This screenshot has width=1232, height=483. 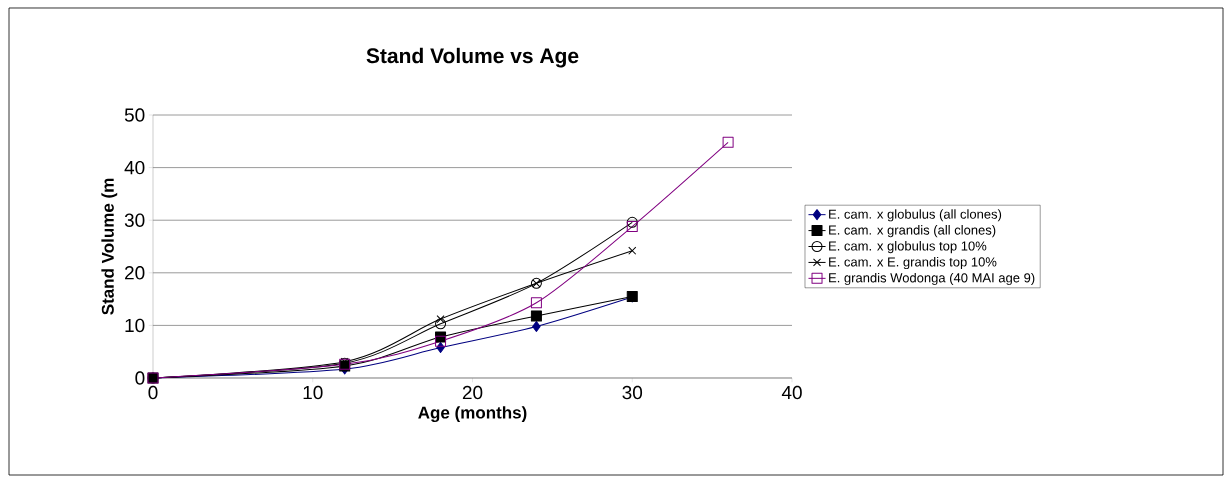 What do you see at coordinates (932, 278) in the screenshot?
I see `legend-label: E. grandis Wodonga (40 MAI age 9)` at bounding box center [932, 278].